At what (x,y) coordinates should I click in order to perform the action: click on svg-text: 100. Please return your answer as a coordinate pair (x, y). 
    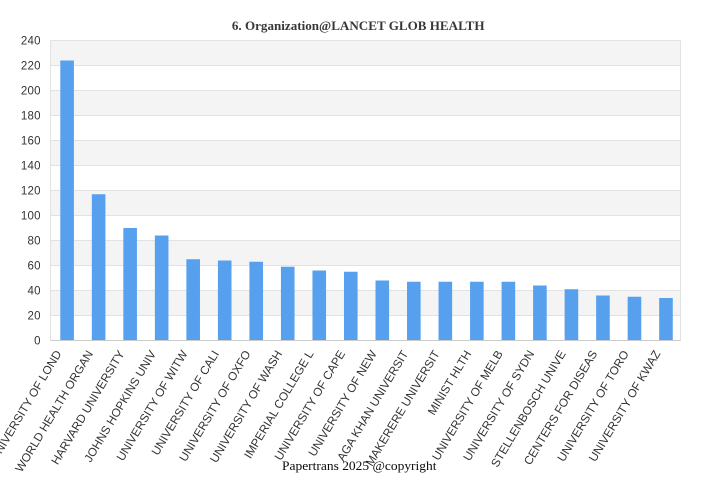
    Looking at the image, I should click on (31, 216).